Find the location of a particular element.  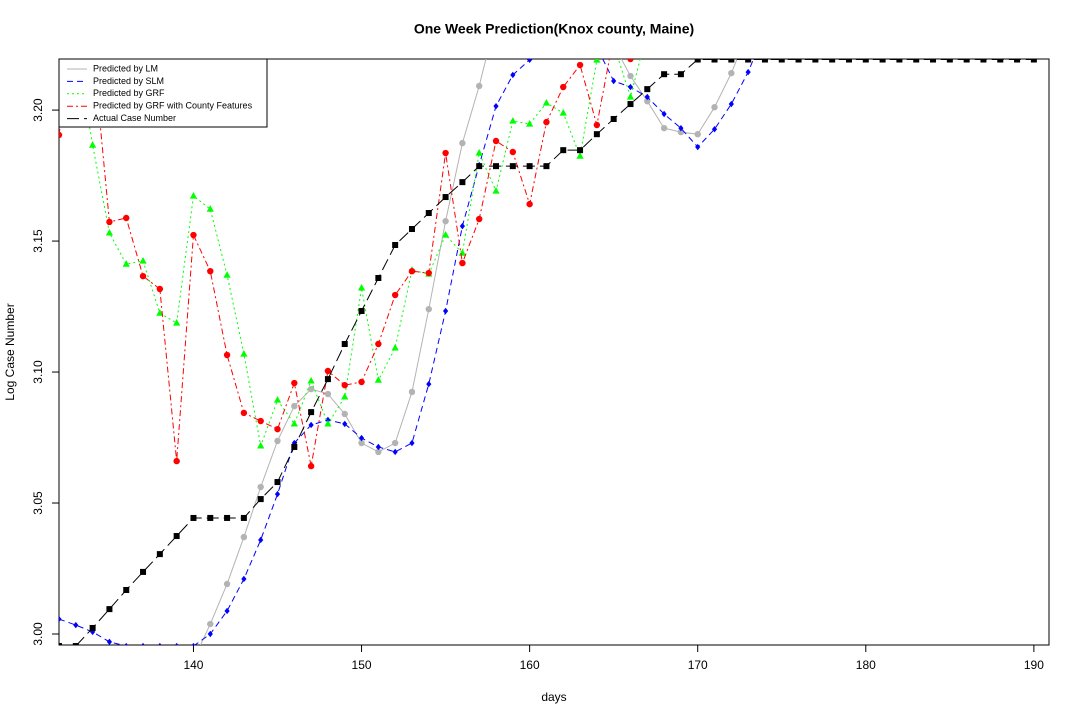

x-tick-label: 140 is located at coordinates (193, 665).